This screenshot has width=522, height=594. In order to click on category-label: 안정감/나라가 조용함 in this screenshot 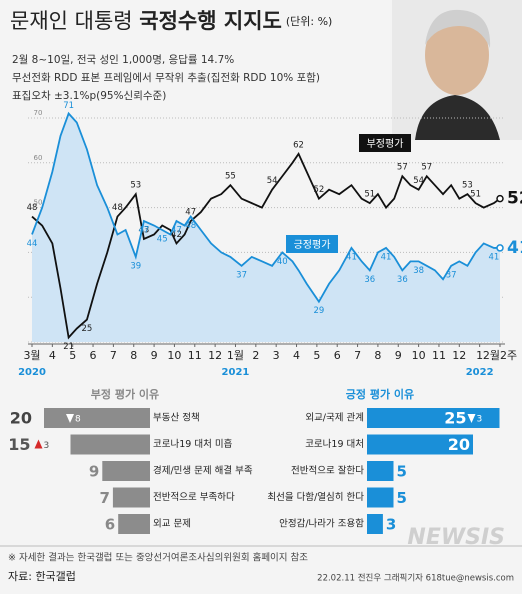, I will do `click(321, 524)`.